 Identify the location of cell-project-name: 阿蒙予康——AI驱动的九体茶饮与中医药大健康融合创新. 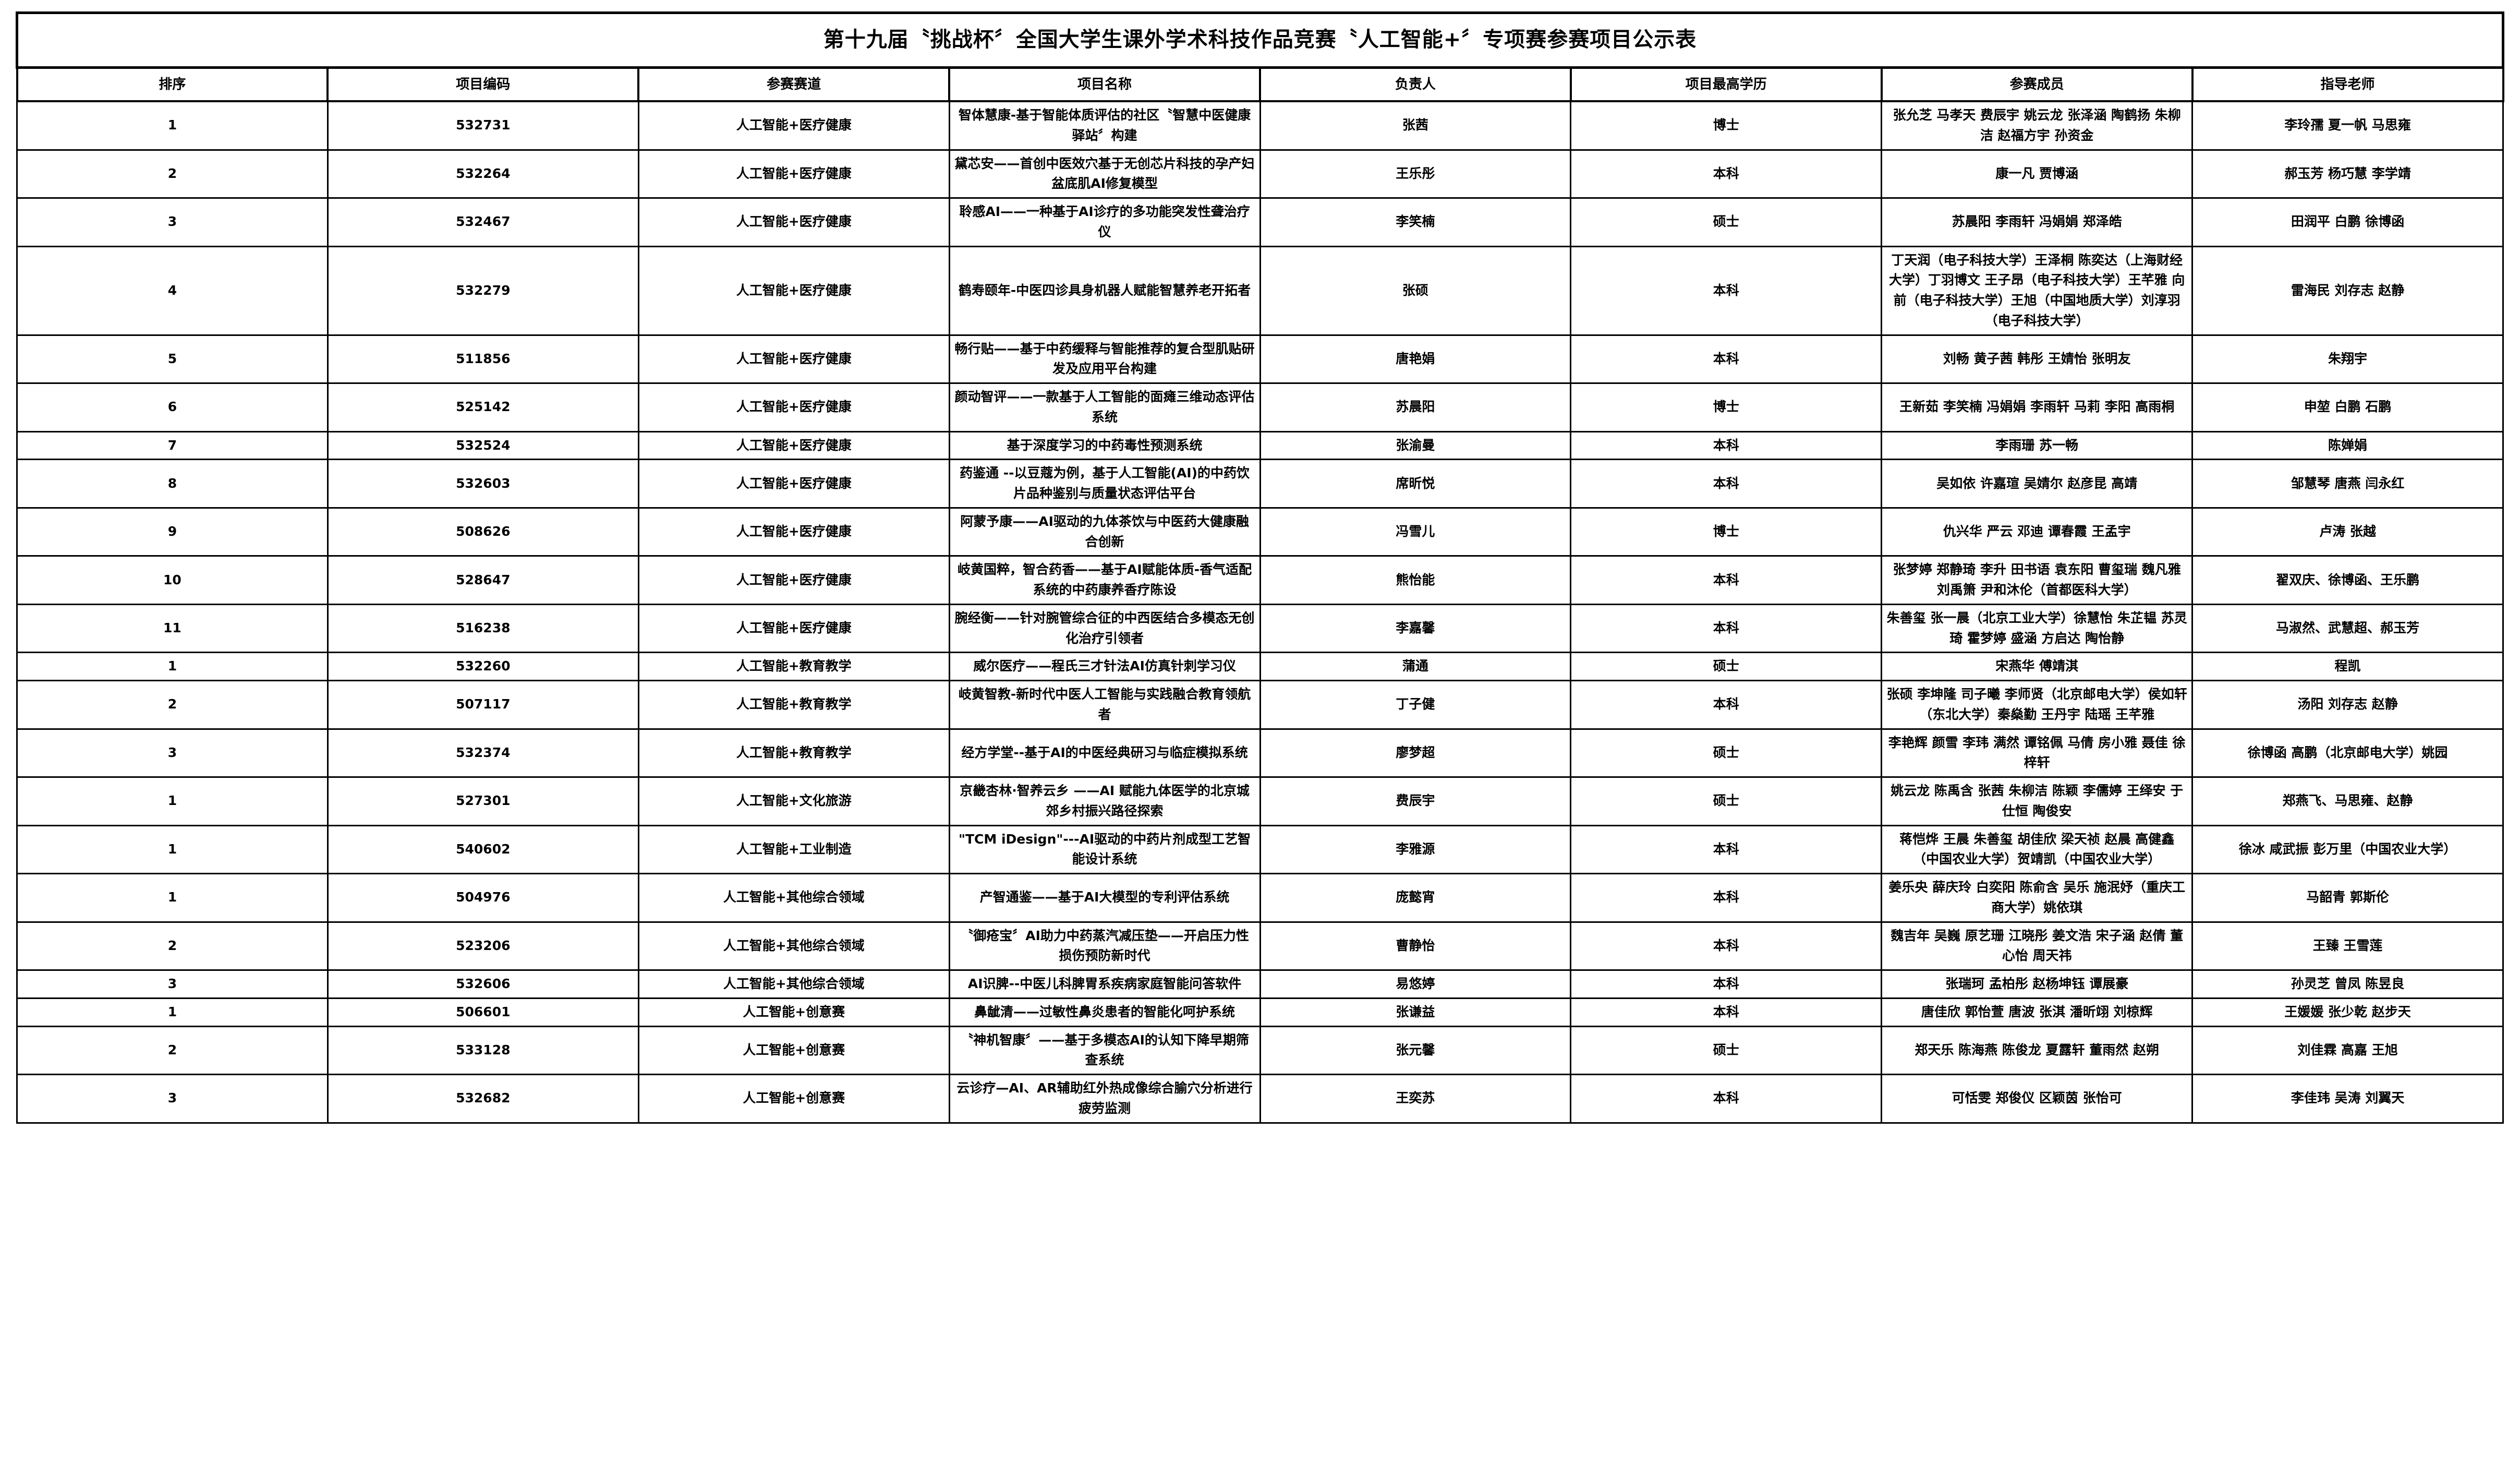
(1105, 532).